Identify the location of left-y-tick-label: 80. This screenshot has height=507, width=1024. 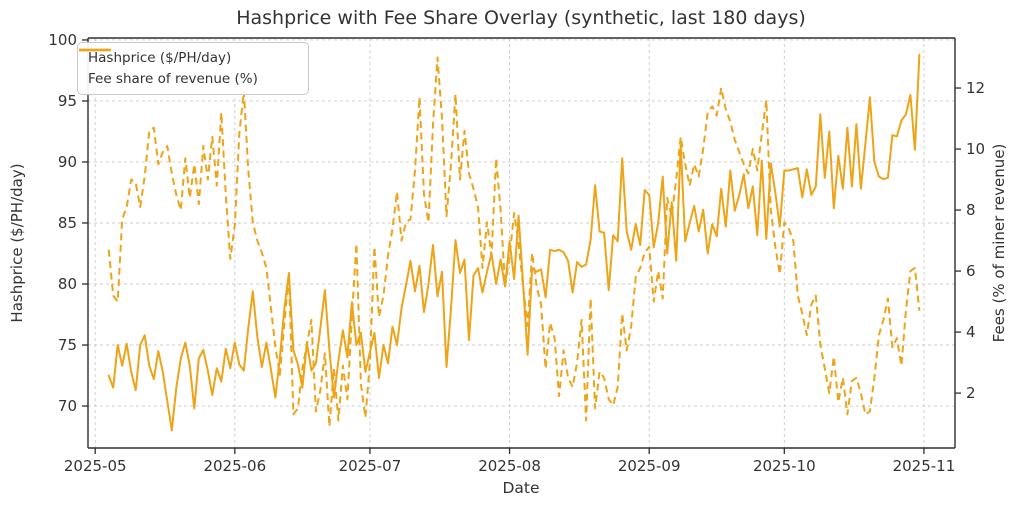
(67, 284).